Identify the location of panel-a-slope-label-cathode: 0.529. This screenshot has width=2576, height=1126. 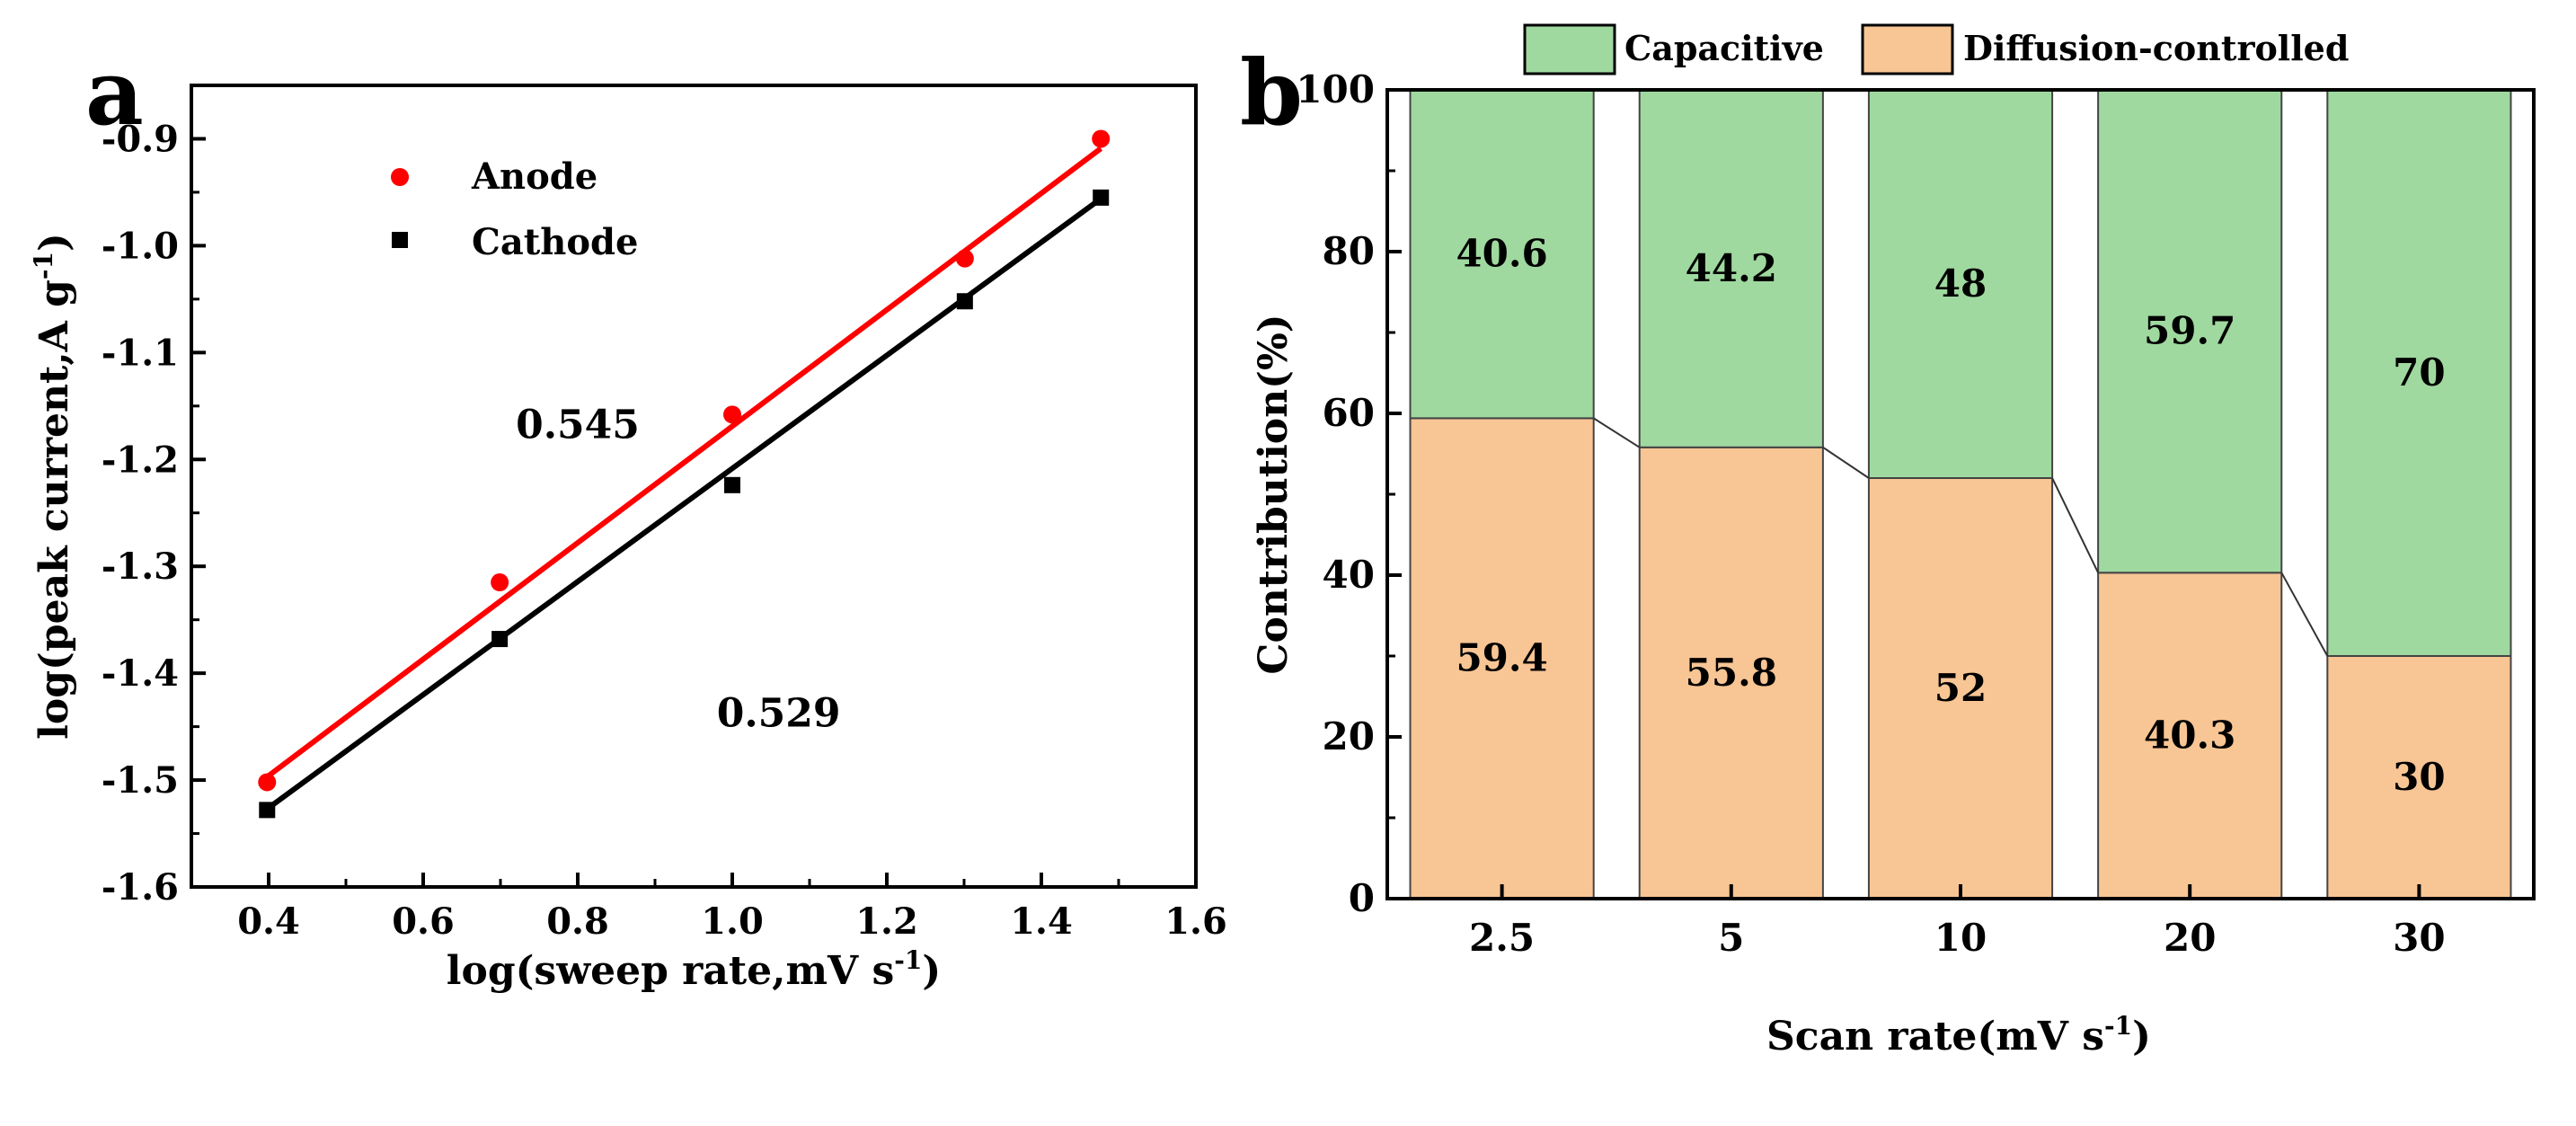
(779, 714).